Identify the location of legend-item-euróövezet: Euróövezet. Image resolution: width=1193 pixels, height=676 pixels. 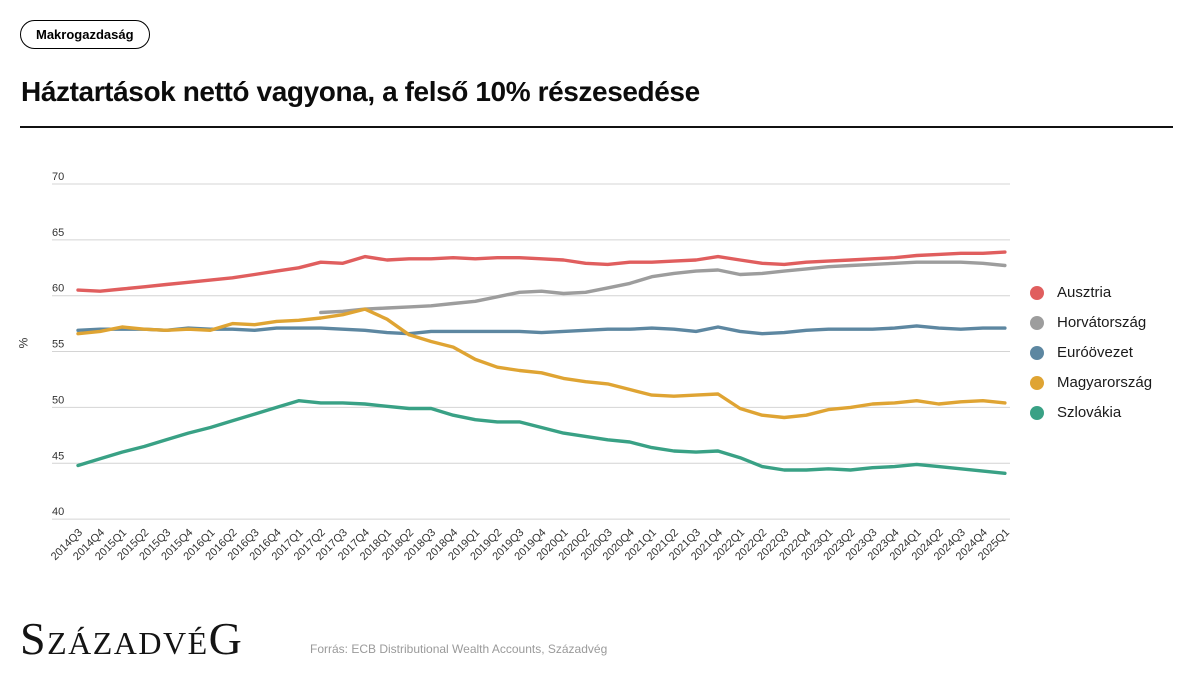
(1091, 352).